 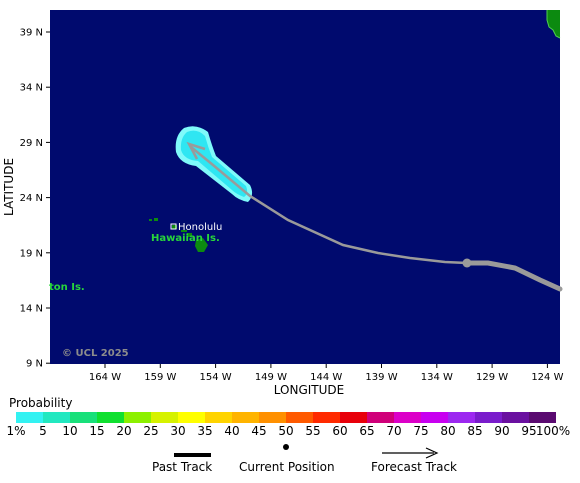 What do you see at coordinates (184, 231) in the screenshot?
I see `island-molokai` at bounding box center [184, 231].